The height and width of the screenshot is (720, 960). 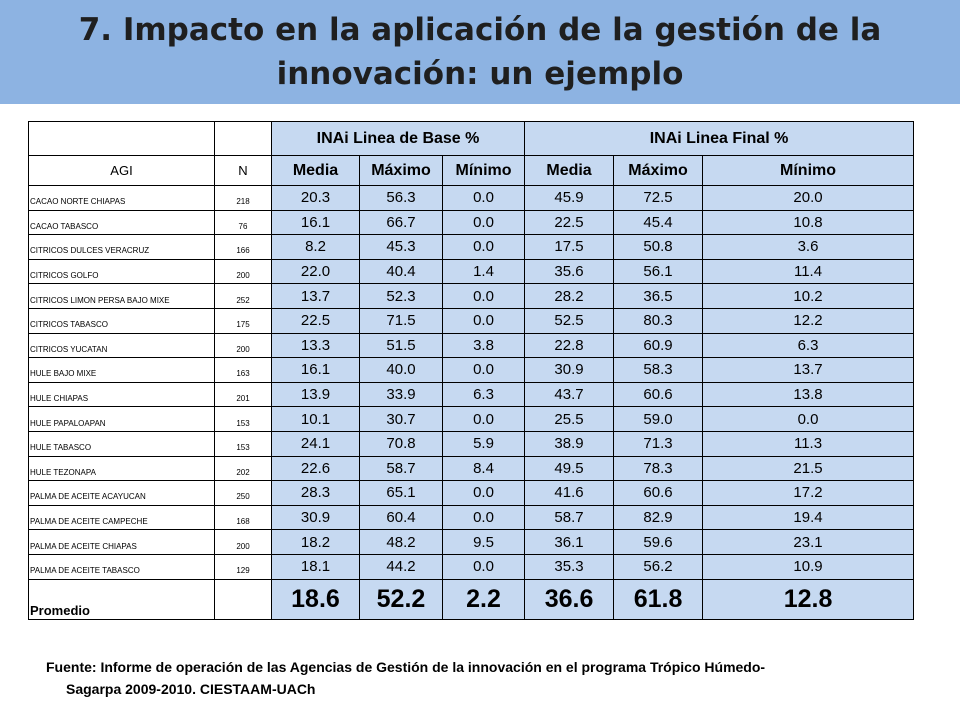 I want to click on header-base-media: Media, so click(x=315, y=170).